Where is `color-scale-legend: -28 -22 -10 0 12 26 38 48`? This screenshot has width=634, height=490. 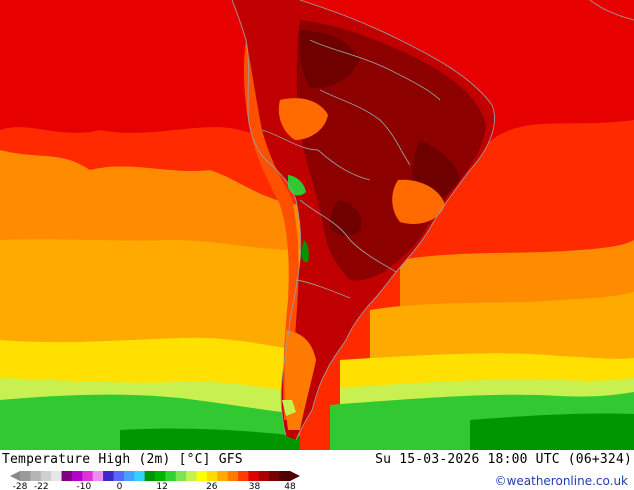
color-scale-legend: -28 -22 -10 0 12 26 38 48 is located at coordinates (155, 480).